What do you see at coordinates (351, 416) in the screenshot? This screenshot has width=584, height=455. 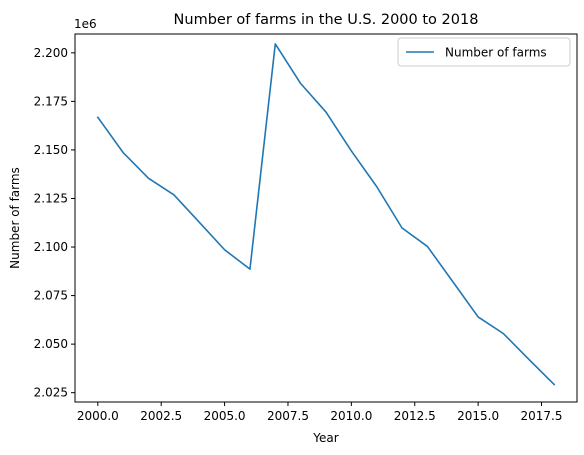 I see `x-tick-label: 2010.0` at bounding box center [351, 416].